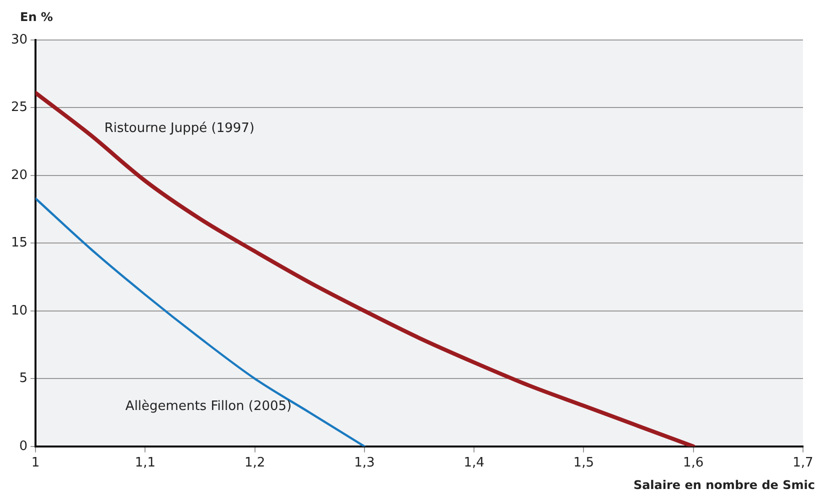 The width and height of the screenshot is (823, 504). What do you see at coordinates (19, 108) in the screenshot?
I see `y-tick-label: 25` at bounding box center [19, 108].